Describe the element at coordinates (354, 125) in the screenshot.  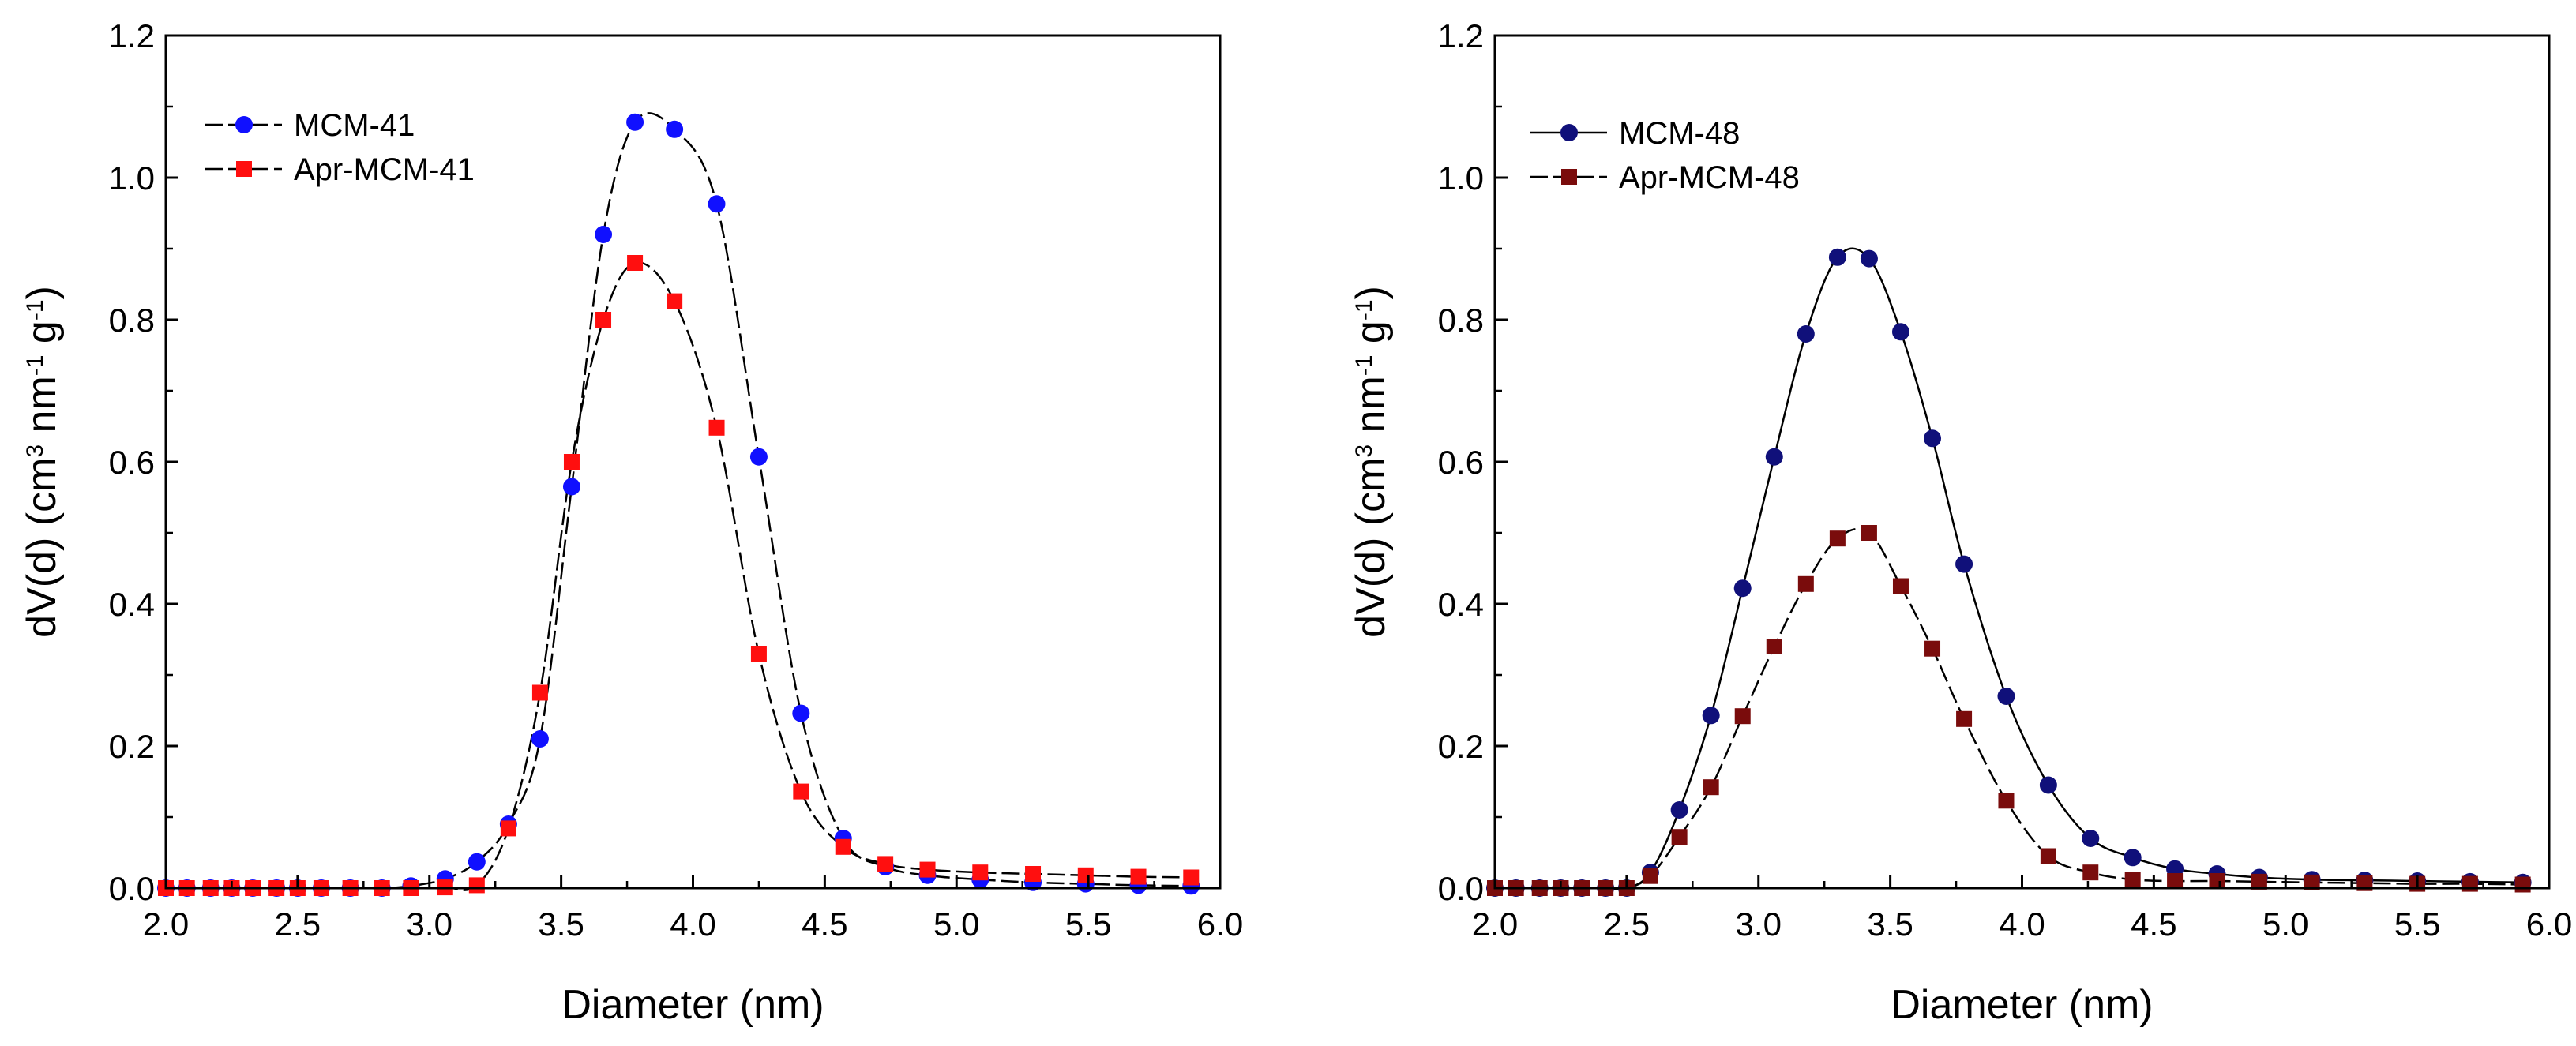
I see `legend-label: MCM-41` at that location.